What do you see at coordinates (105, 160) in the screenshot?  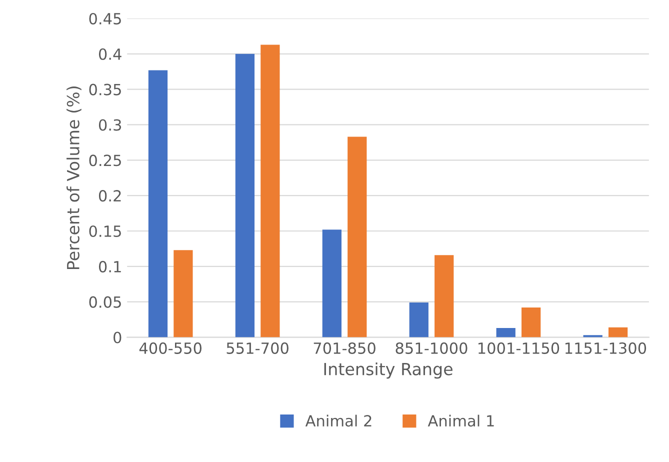 I see `y-tick-label: 0.25` at bounding box center [105, 160].